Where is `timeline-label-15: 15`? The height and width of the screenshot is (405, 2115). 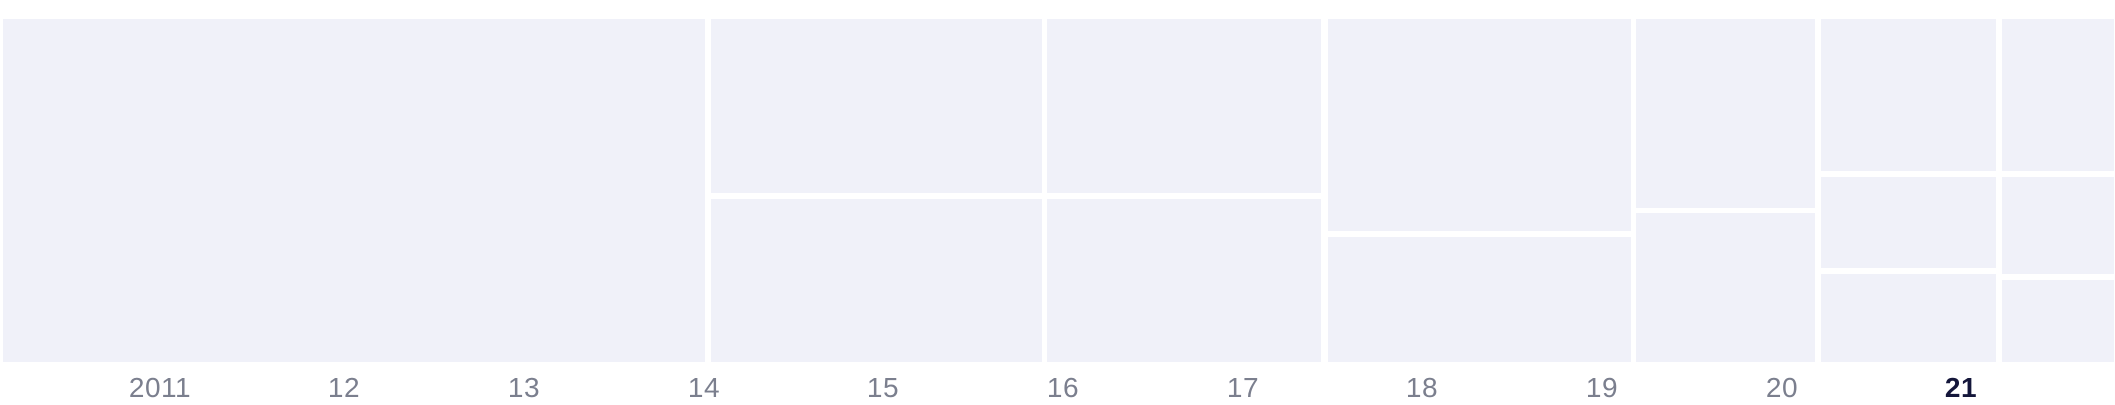 timeline-label-15: 15 is located at coordinates (883, 387).